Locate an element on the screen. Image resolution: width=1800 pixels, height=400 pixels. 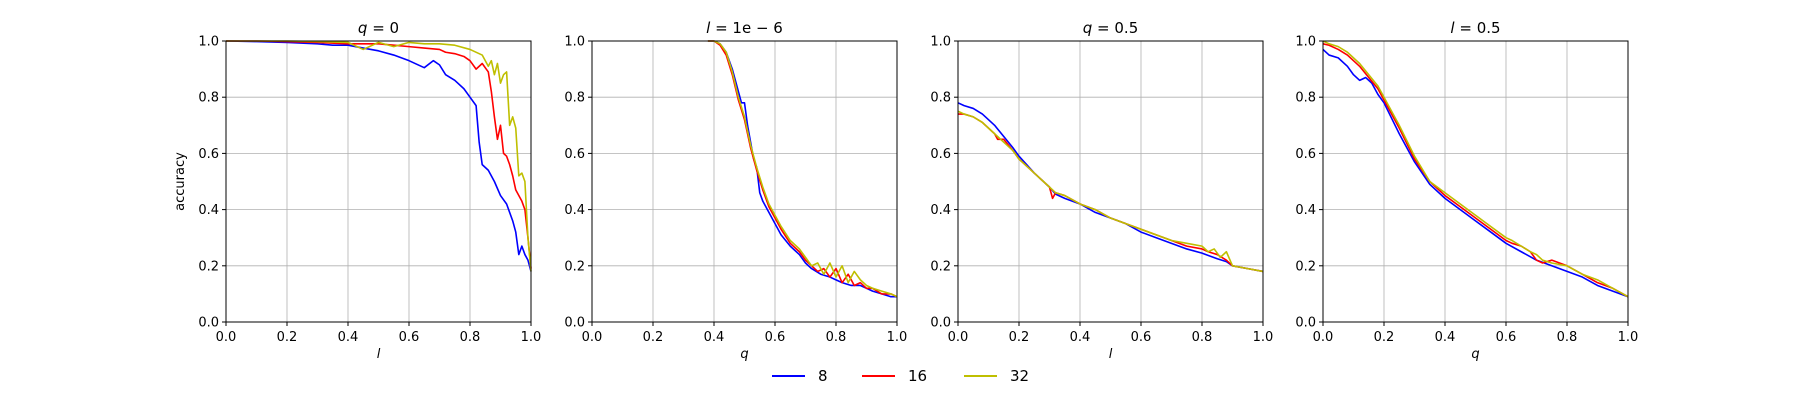
legend: 8 16 32 is located at coordinates (900, 376).